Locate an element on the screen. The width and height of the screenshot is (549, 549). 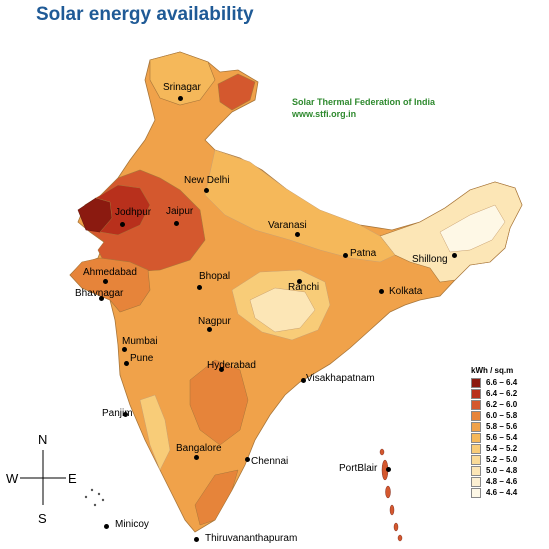
legend-label: 6.2 – 6.0 is located at coordinates (502, 404).